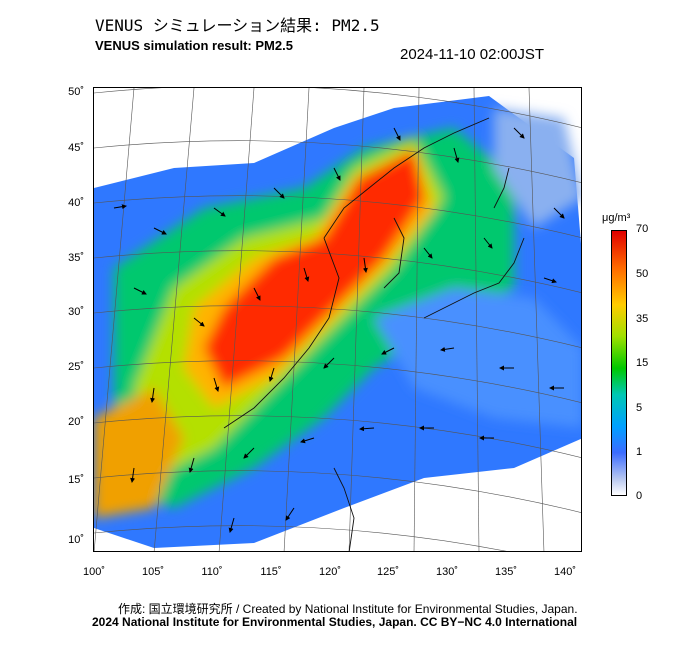 Image resolution: width=700 pixels, height=649 pixels. I want to click on colorbar-unit: μg/m³, so click(616, 218).